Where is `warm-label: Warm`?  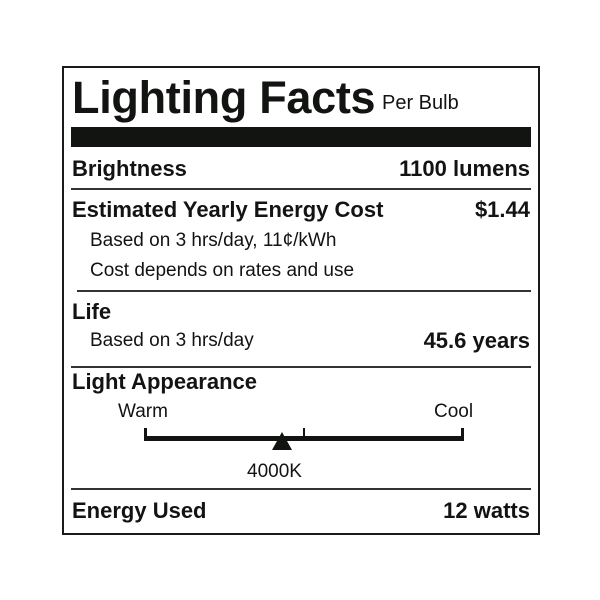
warm-label: Warm is located at coordinates (143, 411).